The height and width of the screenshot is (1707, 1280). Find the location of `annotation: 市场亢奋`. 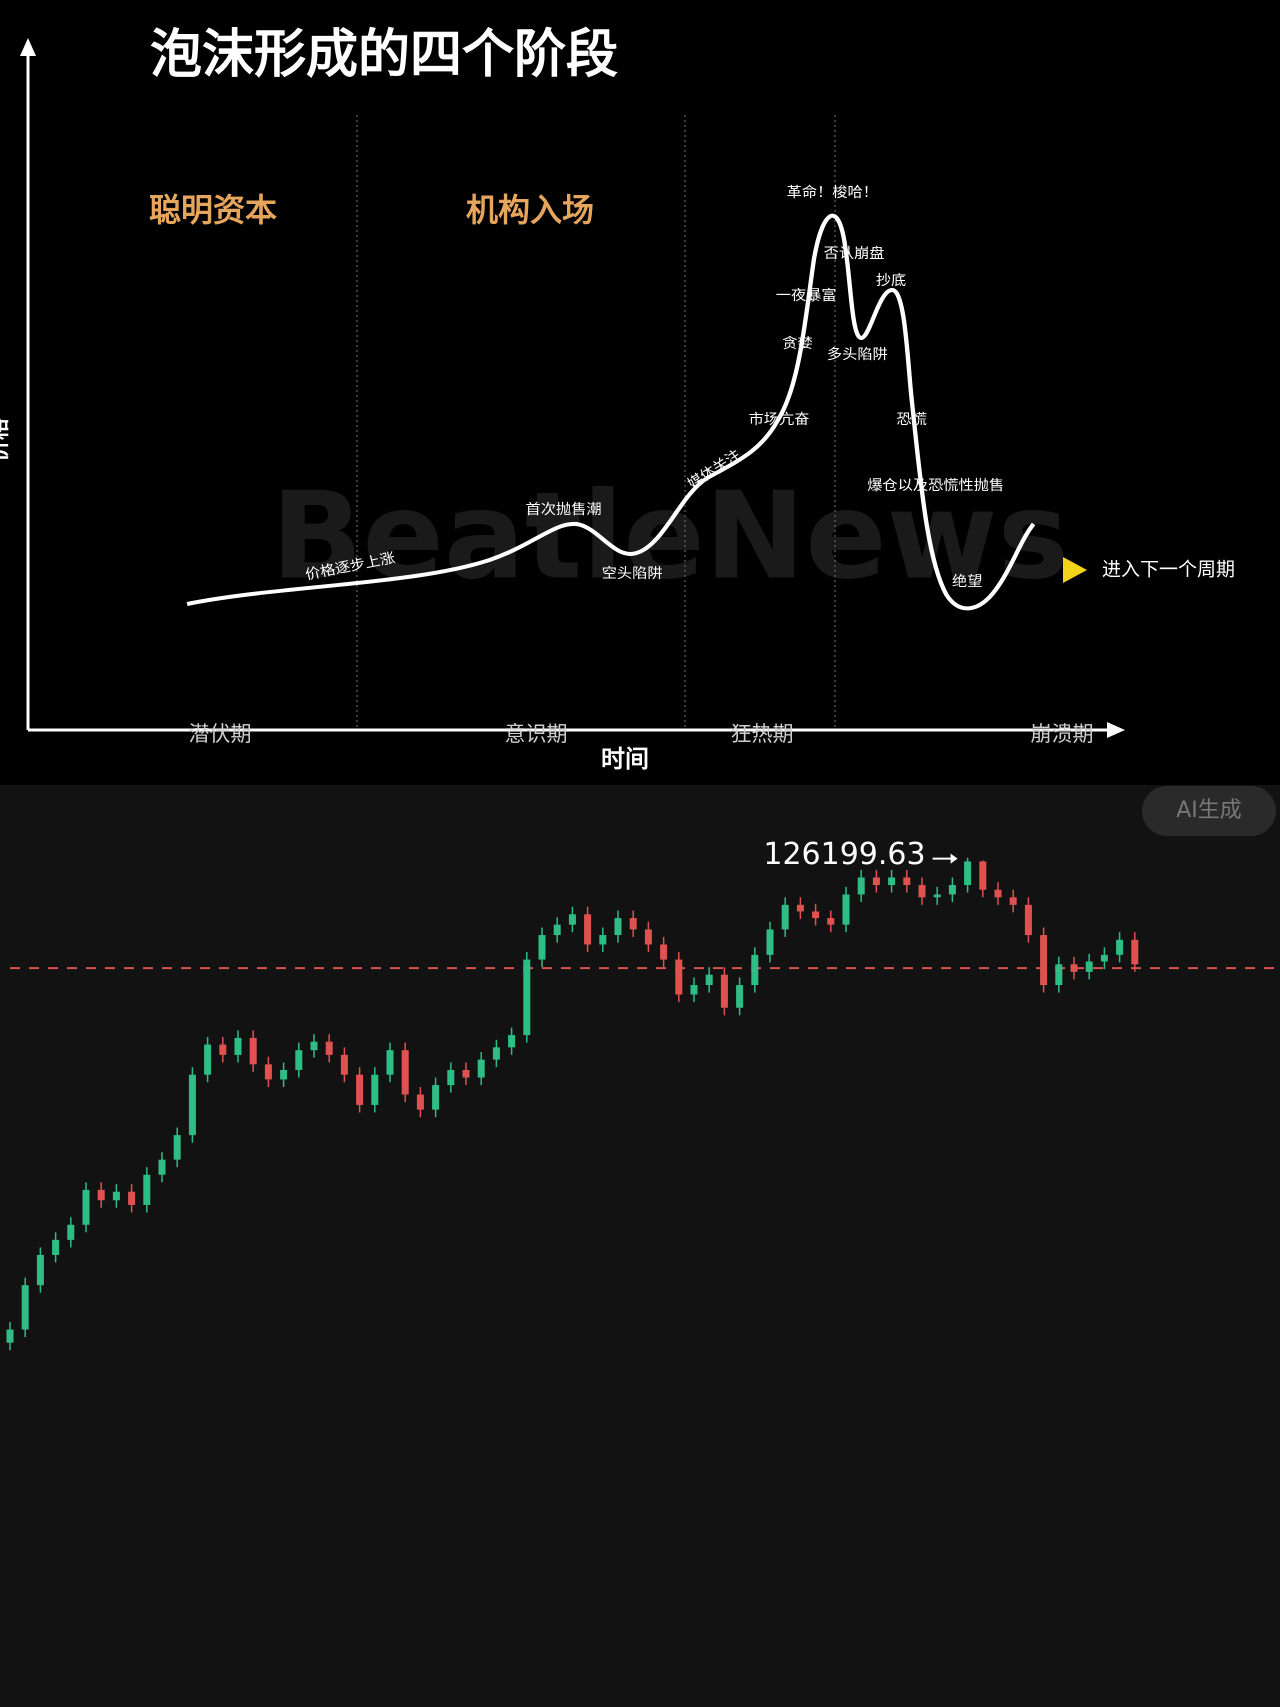

annotation: 市场亢奋 is located at coordinates (779, 418).